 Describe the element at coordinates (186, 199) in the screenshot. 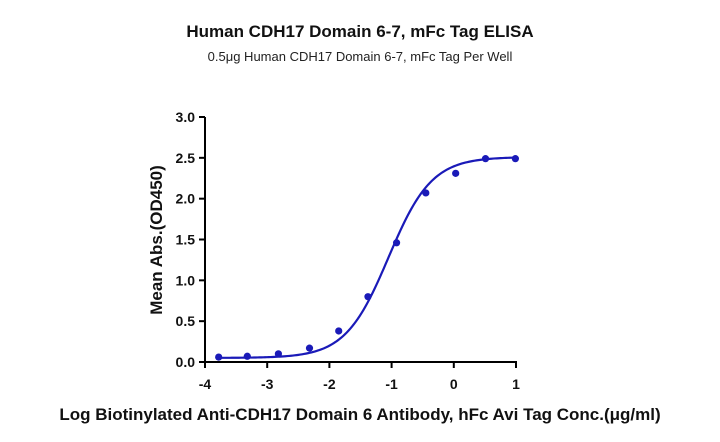

I see `y-tick-label: 2.0` at that location.